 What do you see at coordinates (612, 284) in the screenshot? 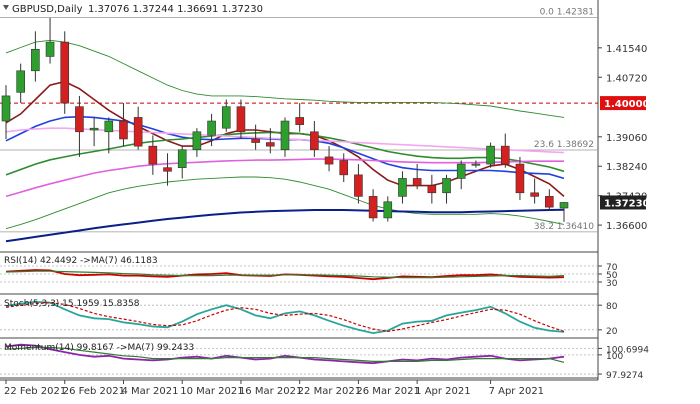
I see `rsi-tick-label: 30` at bounding box center [612, 284].